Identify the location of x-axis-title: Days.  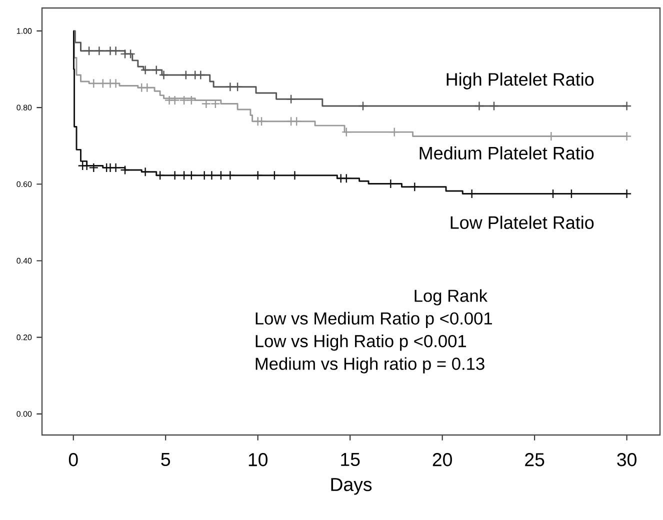
(351, 486).